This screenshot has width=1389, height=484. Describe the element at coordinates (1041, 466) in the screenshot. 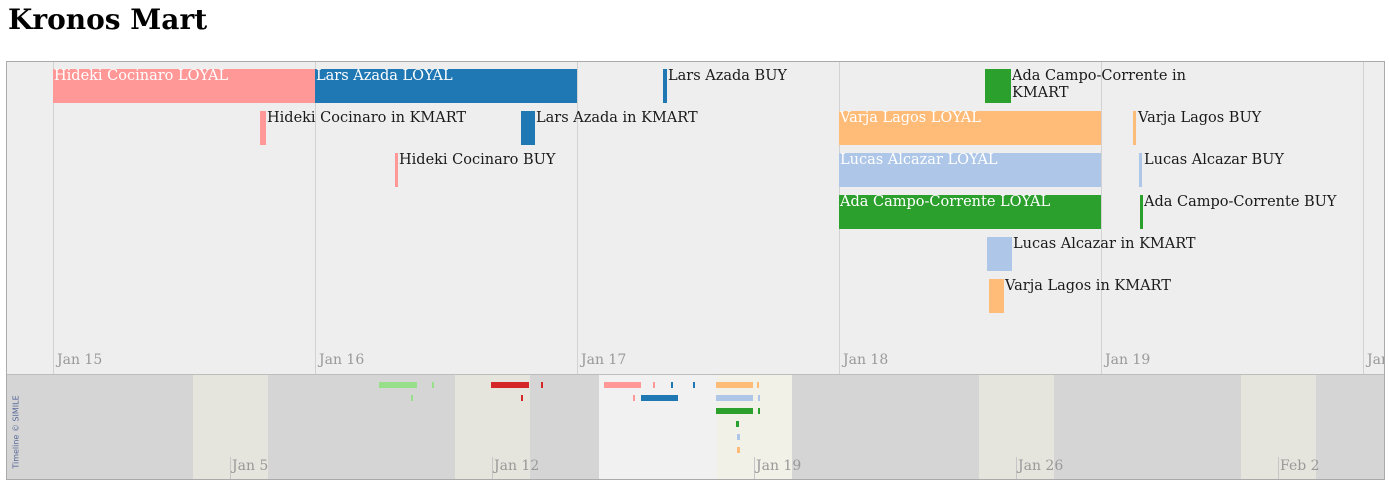

I see `overview-label-jan-26: Jan 26` at that location.